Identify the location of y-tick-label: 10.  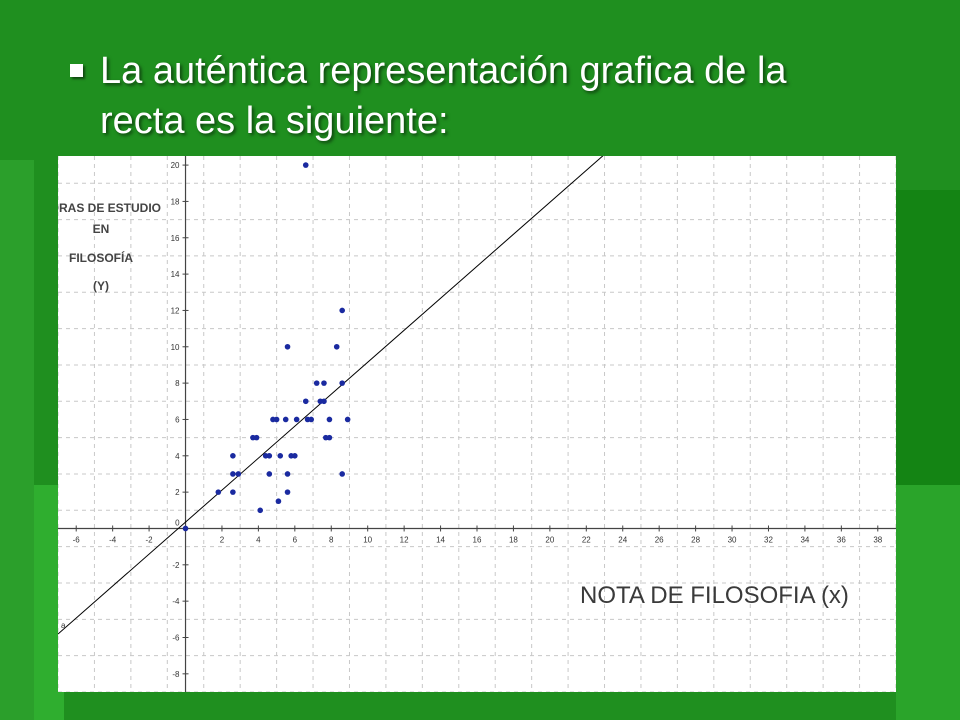
(175, 347).